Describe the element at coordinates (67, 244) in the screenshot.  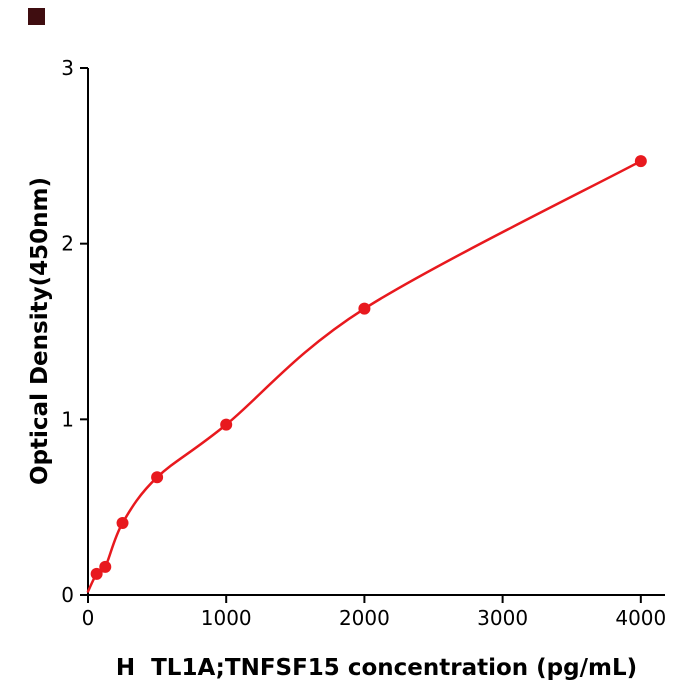
I see `y-tick-label: 2` at that location.